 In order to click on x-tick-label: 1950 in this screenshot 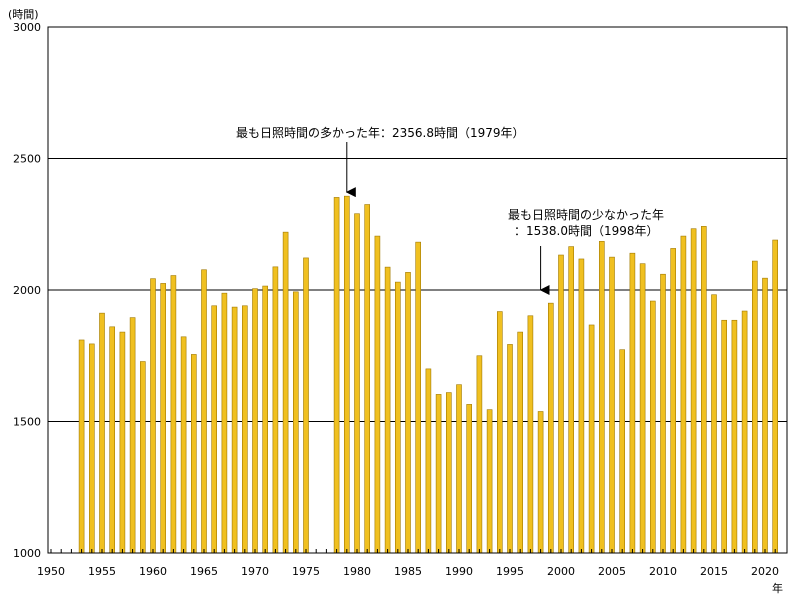, I will do `click(51, 571)`.